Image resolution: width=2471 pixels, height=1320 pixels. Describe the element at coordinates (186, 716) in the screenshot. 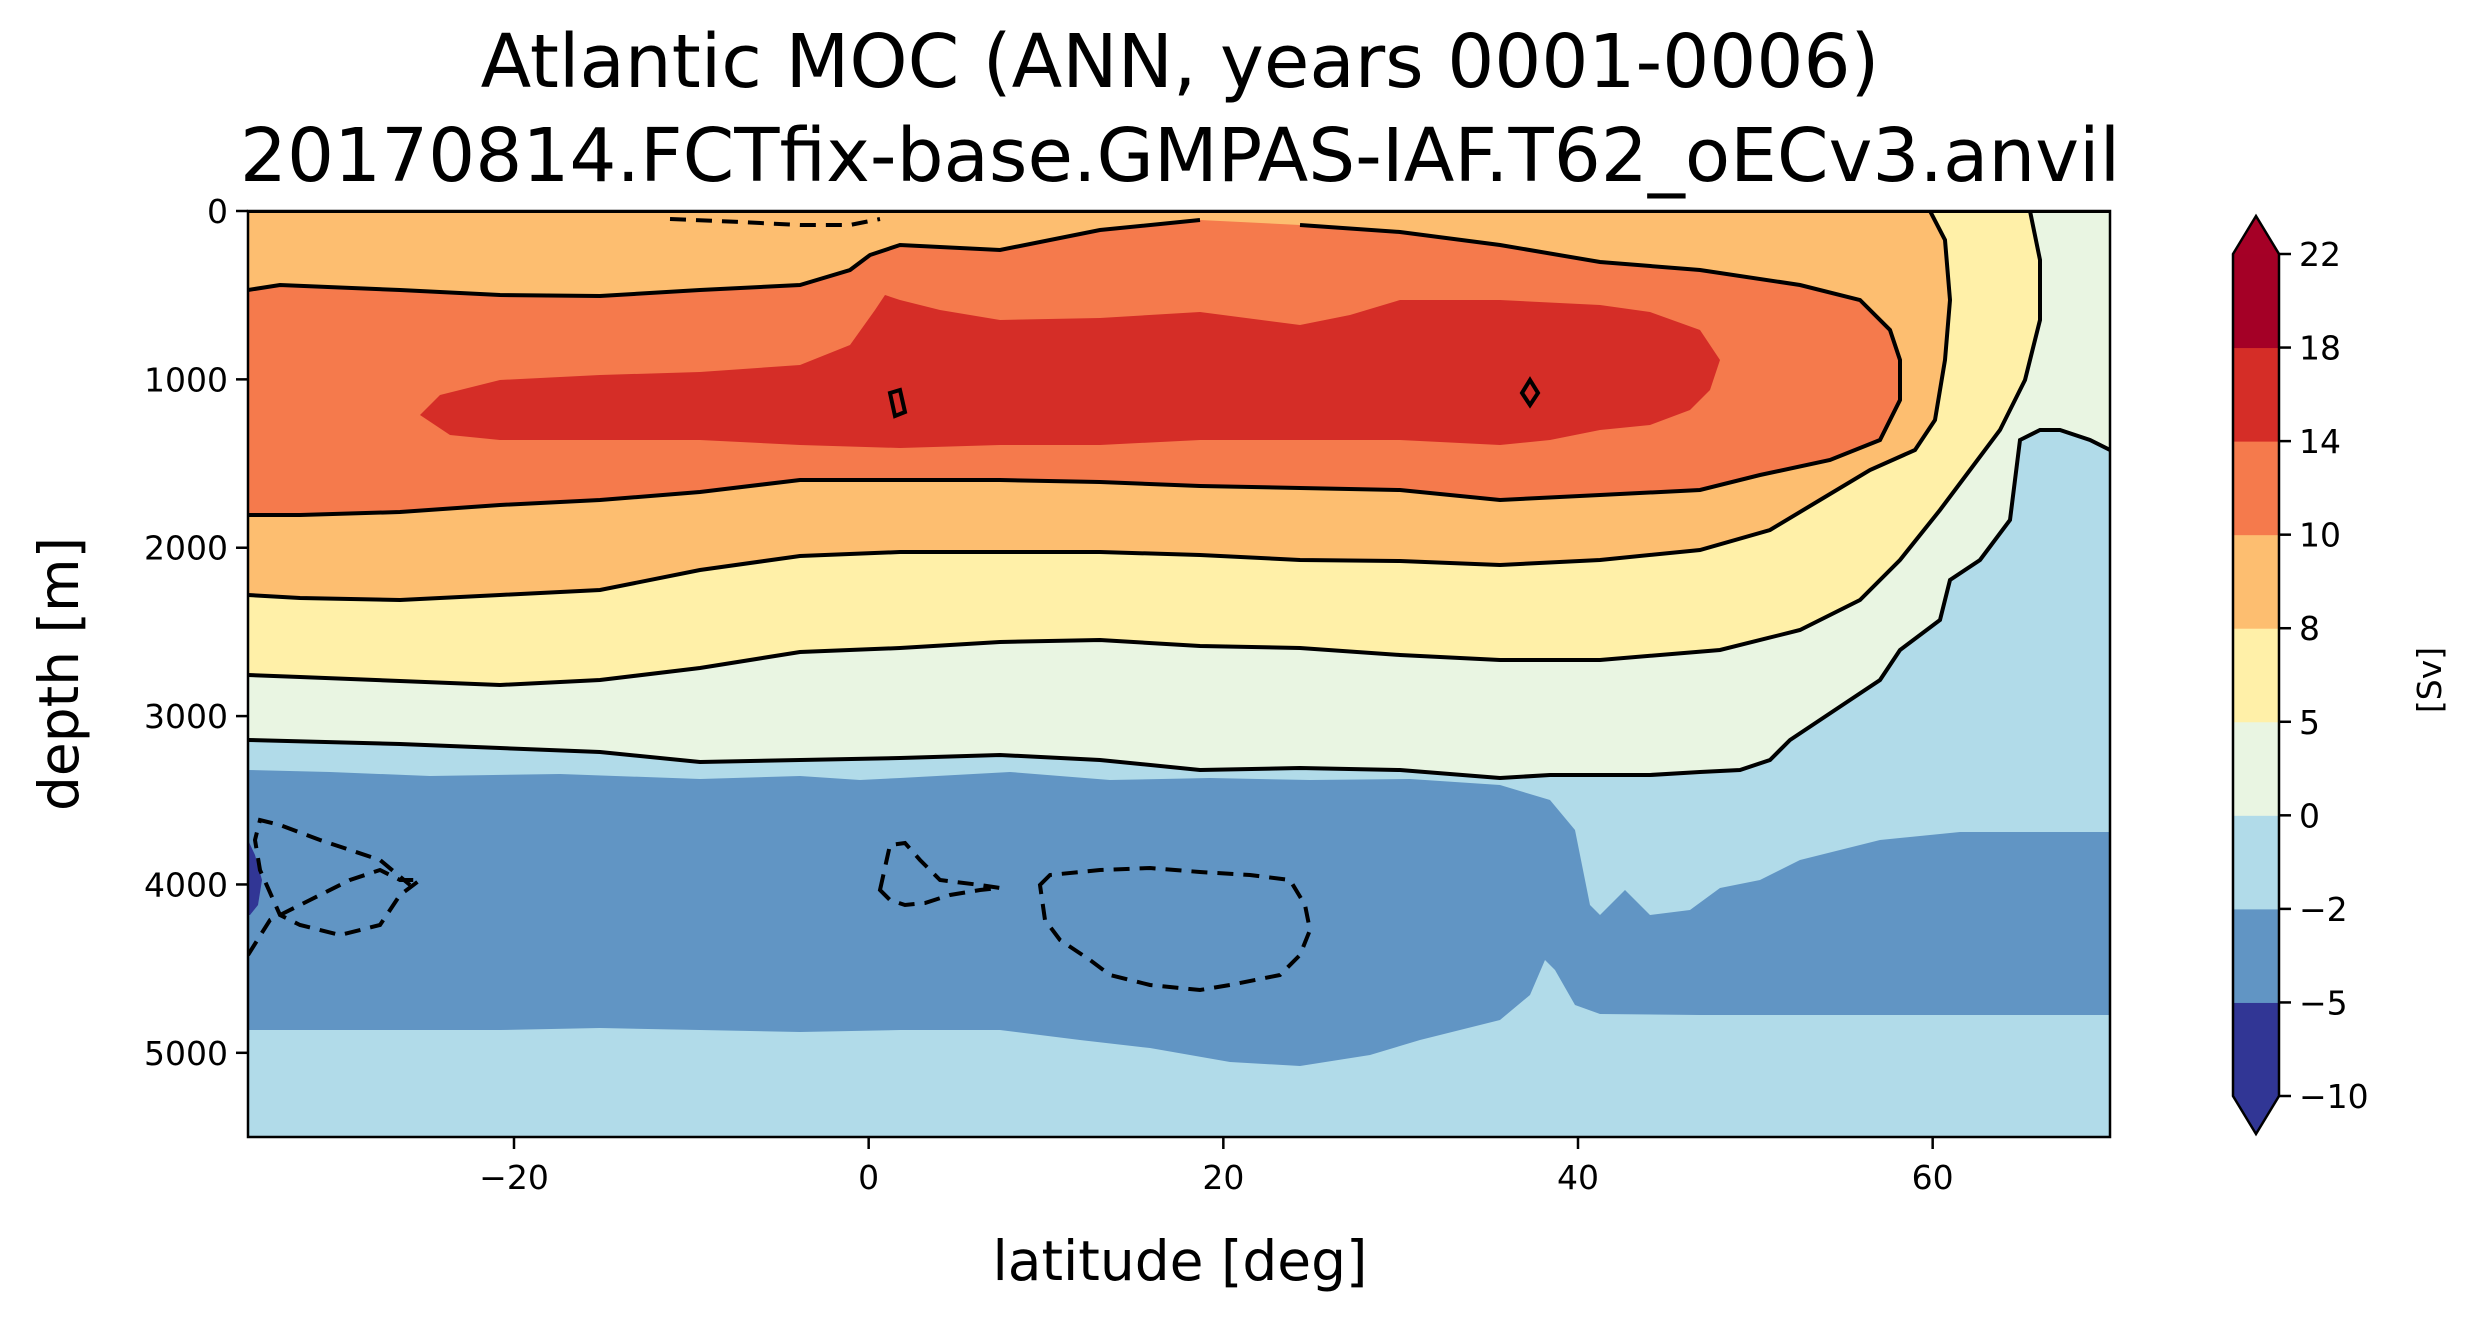

I see `y-tick-label: 3000` at that location.